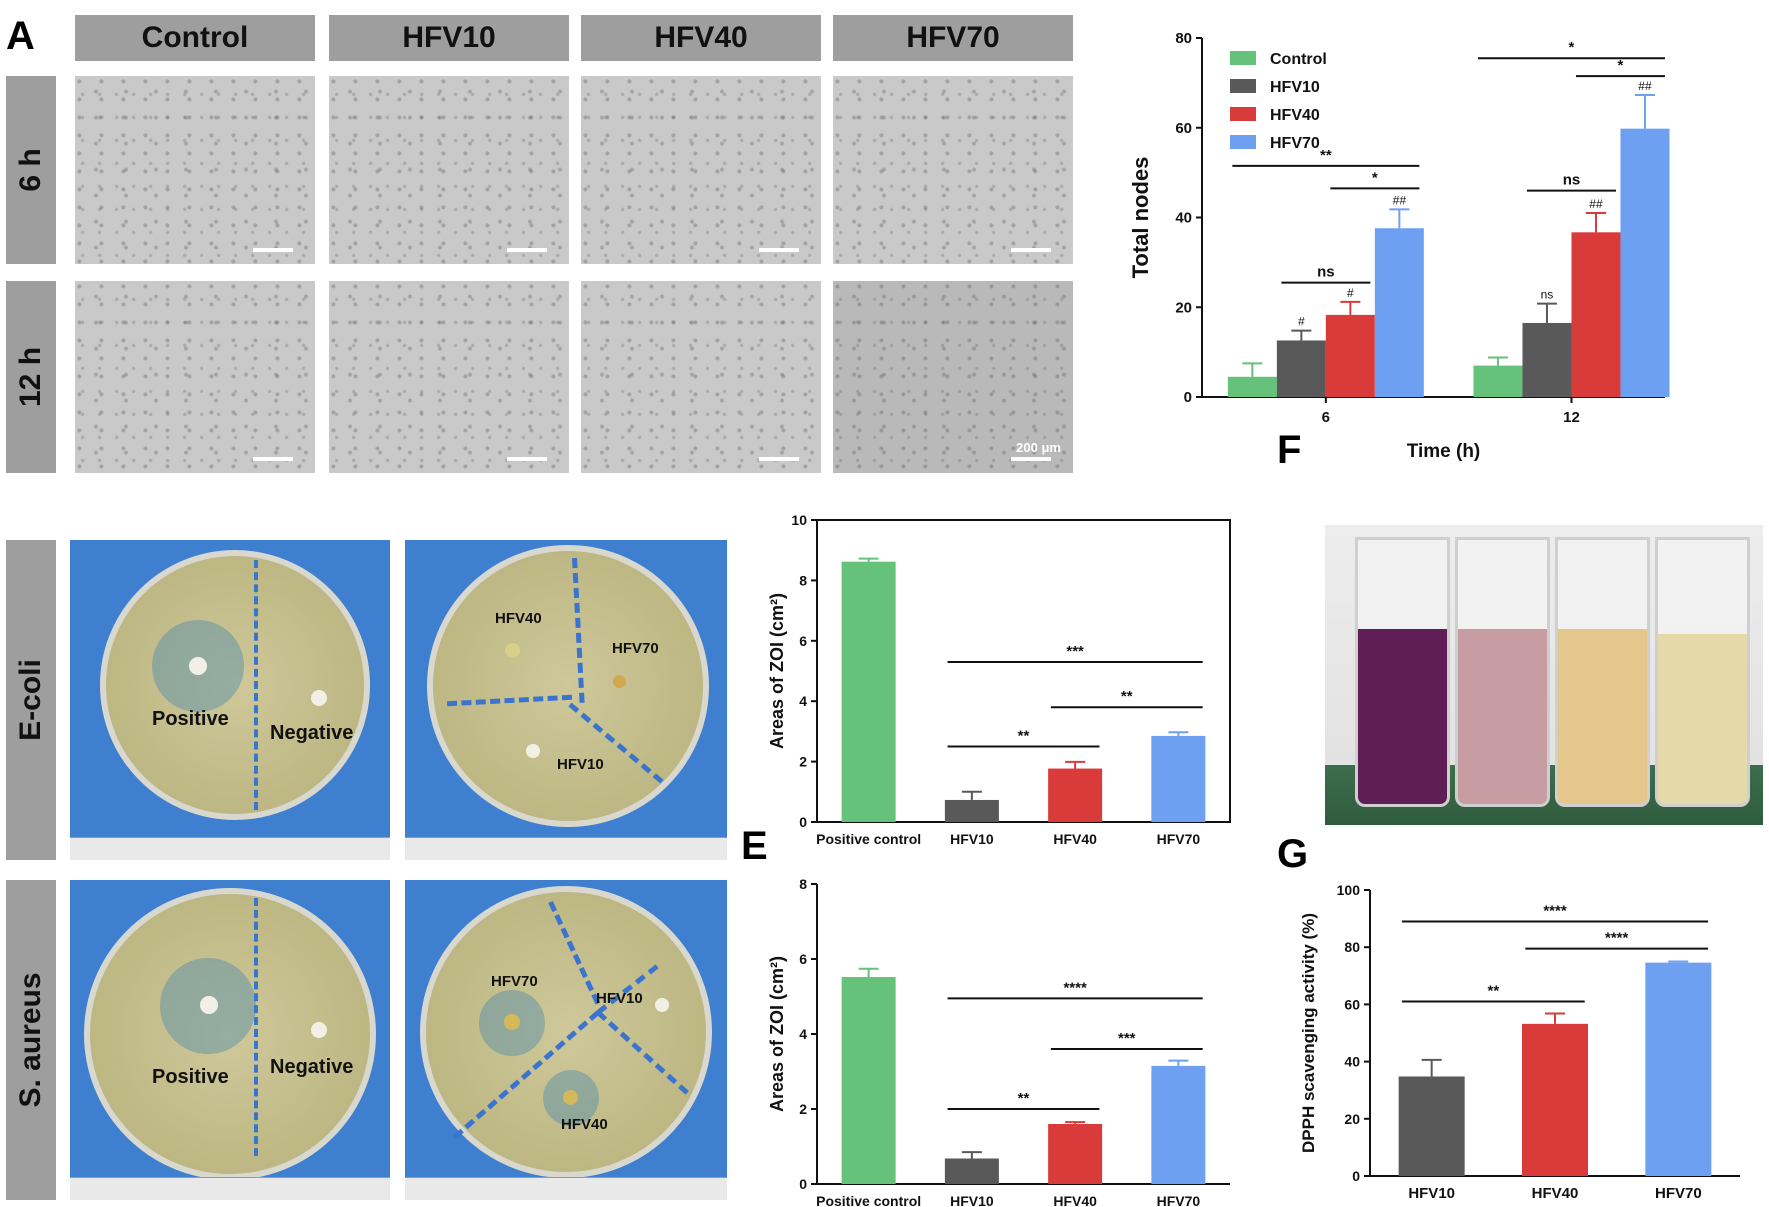 This screenshot has height=1207, width=1769. What do you see at coordinates (972, 1200) in the screenshot?
I see `x-tick-label: HFV10` at bounding box center [972, 1200].